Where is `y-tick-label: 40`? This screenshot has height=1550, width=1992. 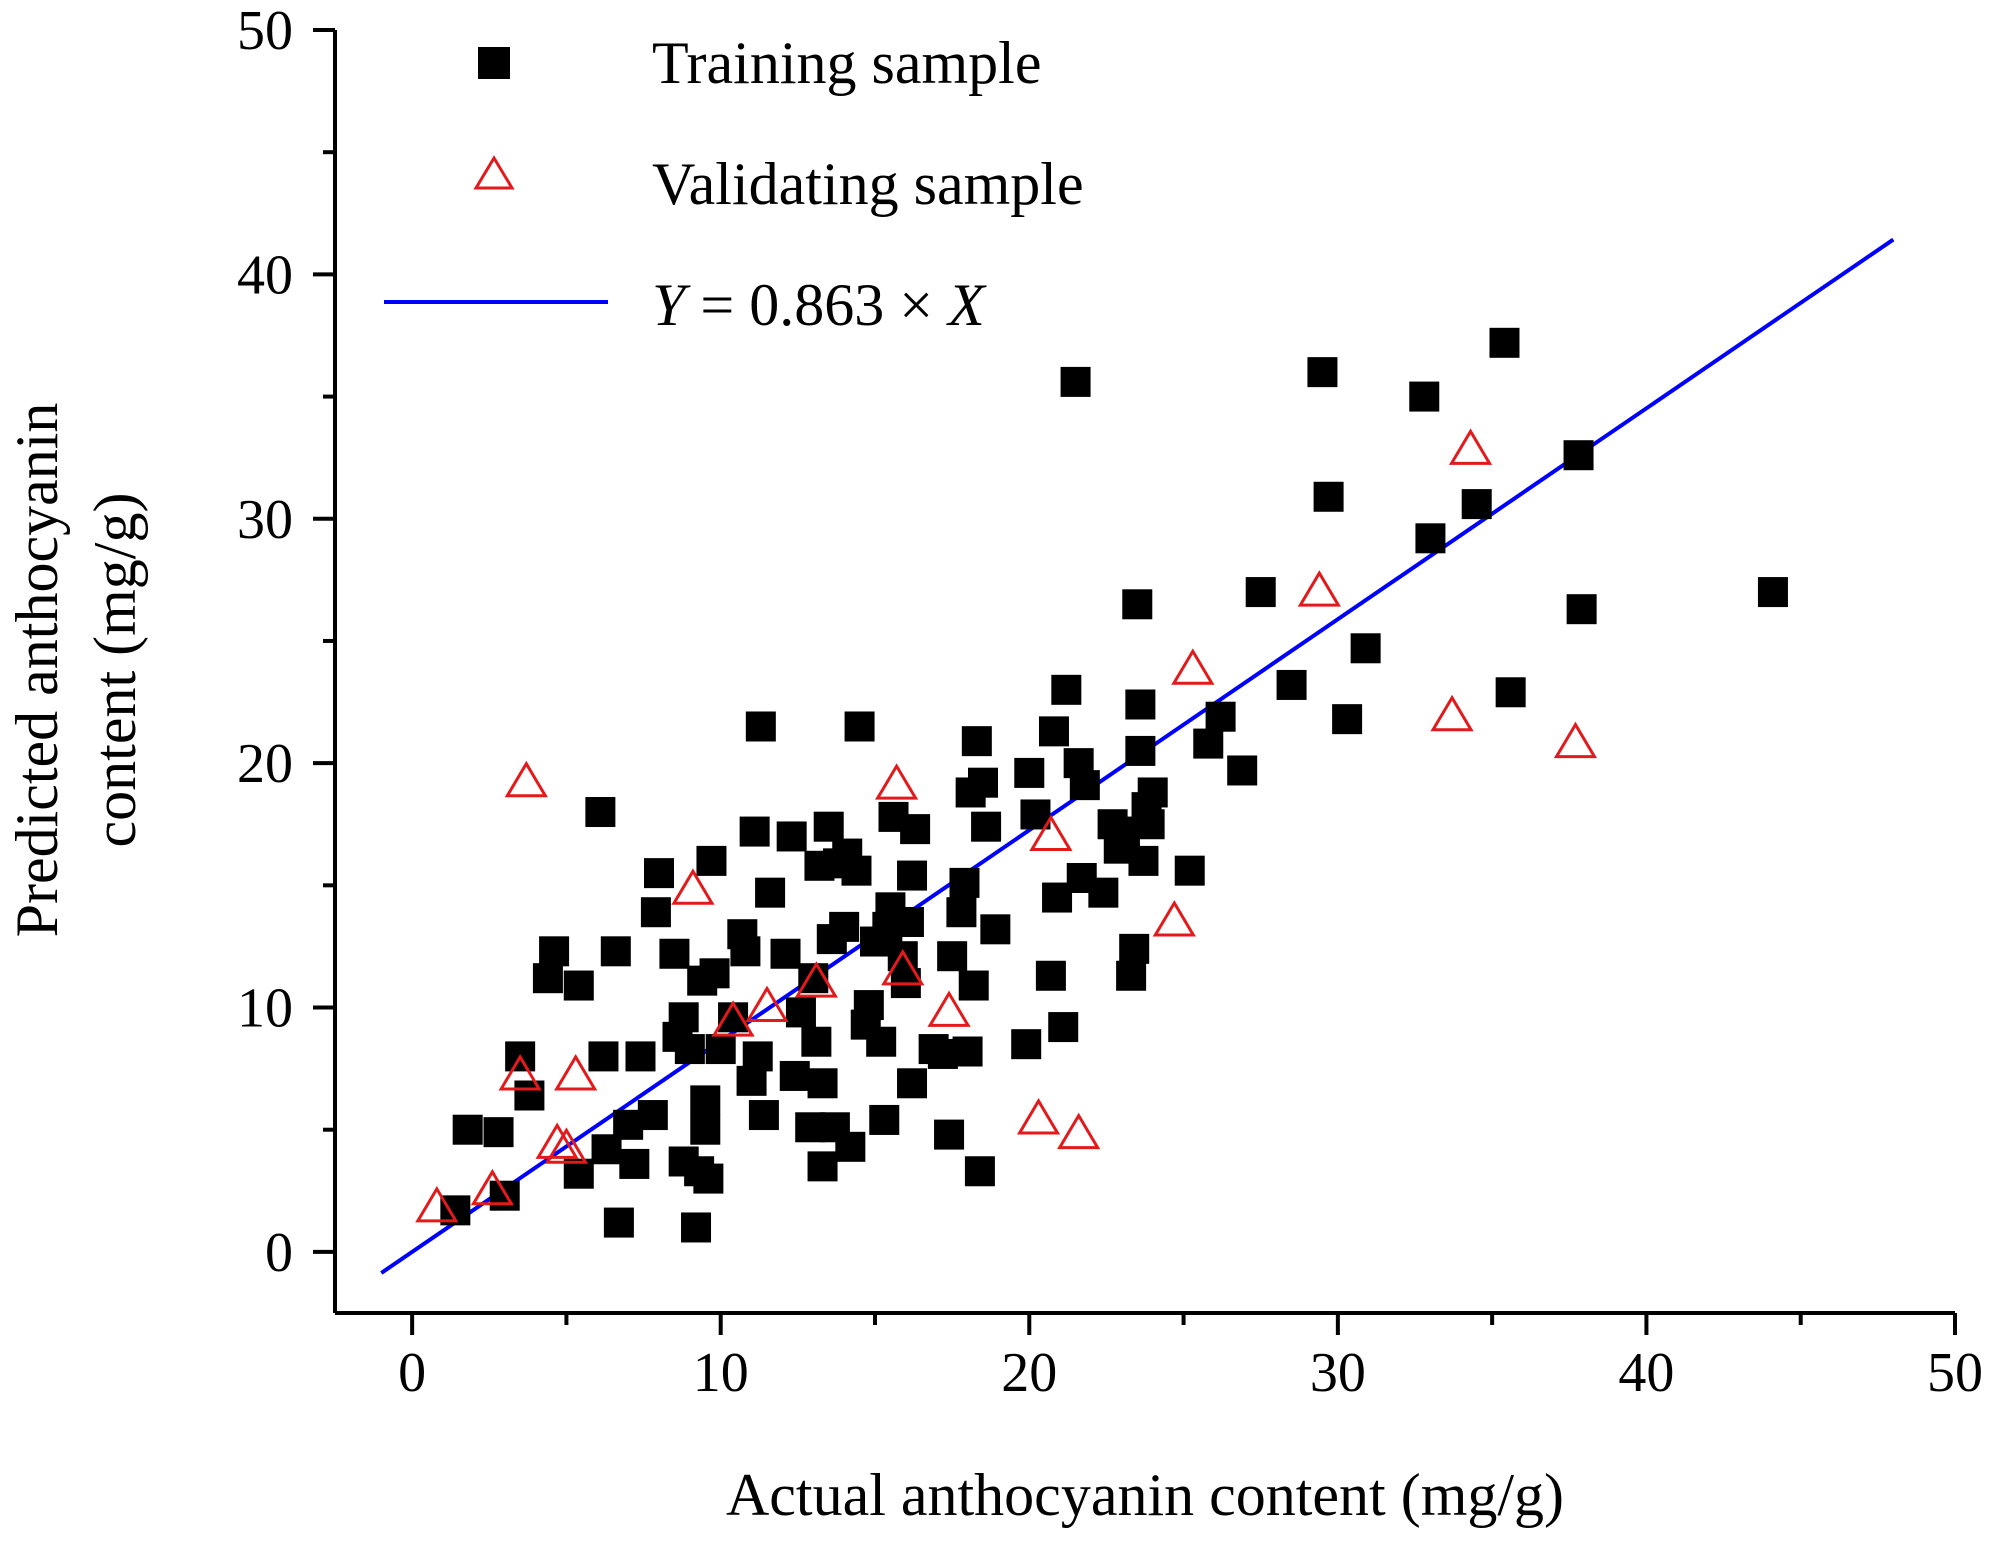
y-tick-label: 40 is located at coordinates (265, 275).